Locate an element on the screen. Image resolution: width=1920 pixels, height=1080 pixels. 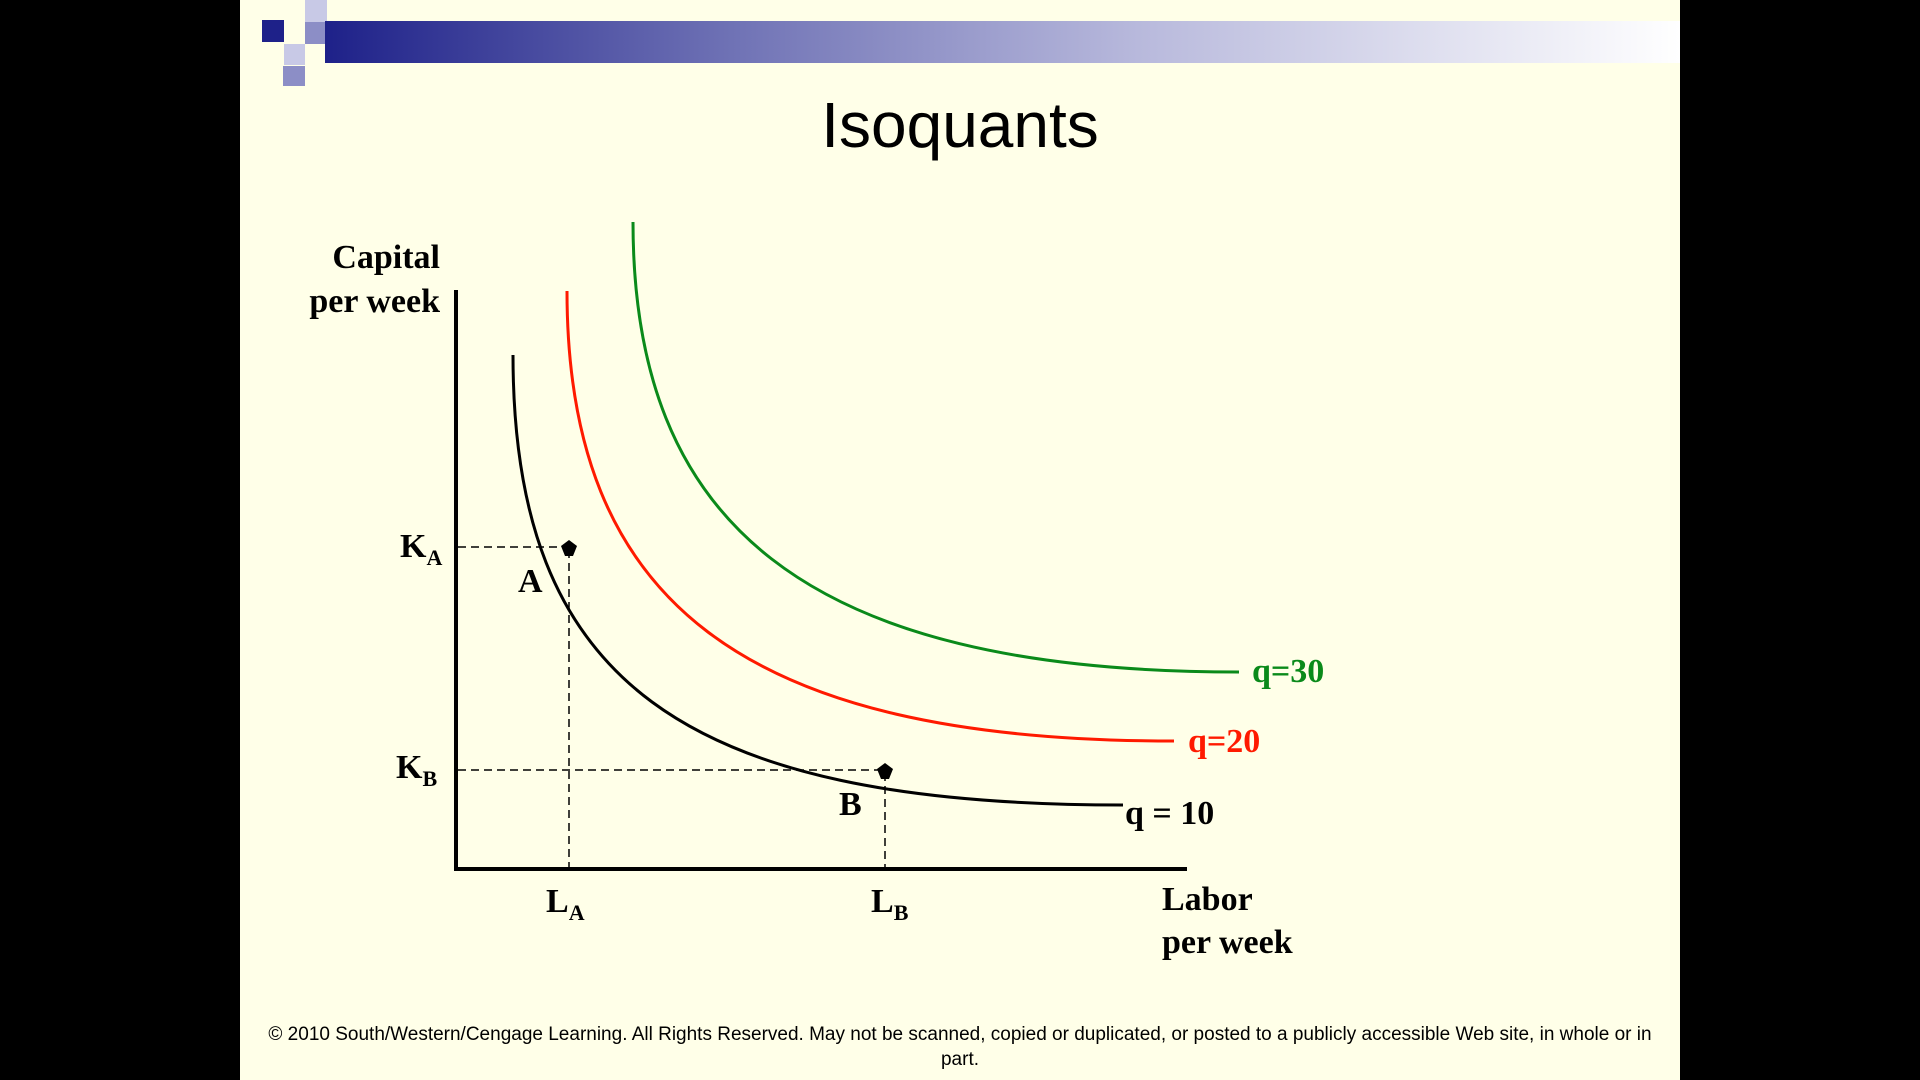
tick-label-la: LA is located at coordinates (565, 904).